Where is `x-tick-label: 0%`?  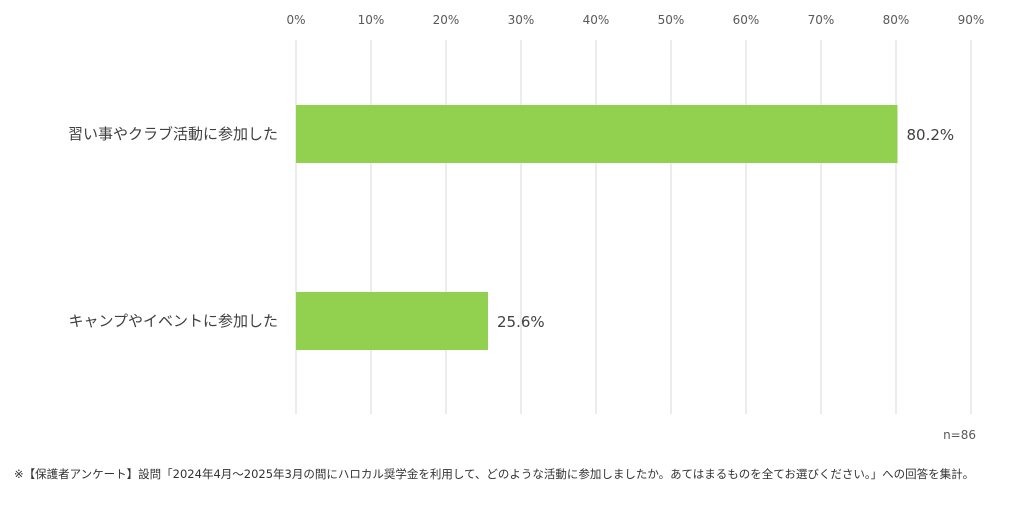 x-tick-label: 0% is located at coordinates (295, 20).